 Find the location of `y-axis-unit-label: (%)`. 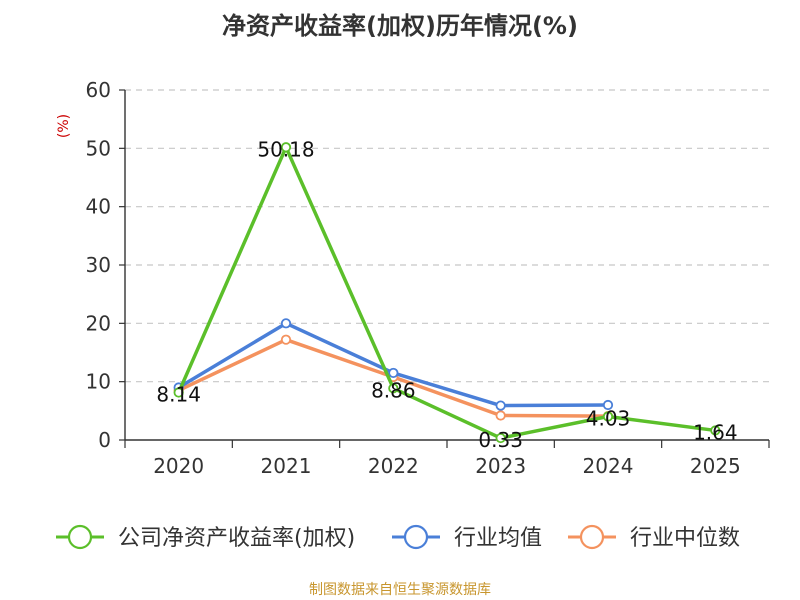

y-axis-unit-label: (%) is located at coordinates (64, 126).